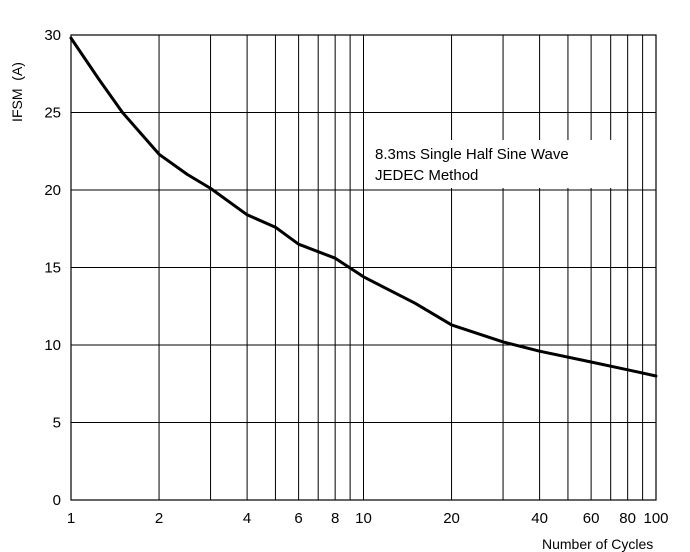 The image size is (690, 552). What do you see at coordinates (655, 518) in the screenshot?
I see `x-tick-label-100: 100` at bounding box center [655, 518].